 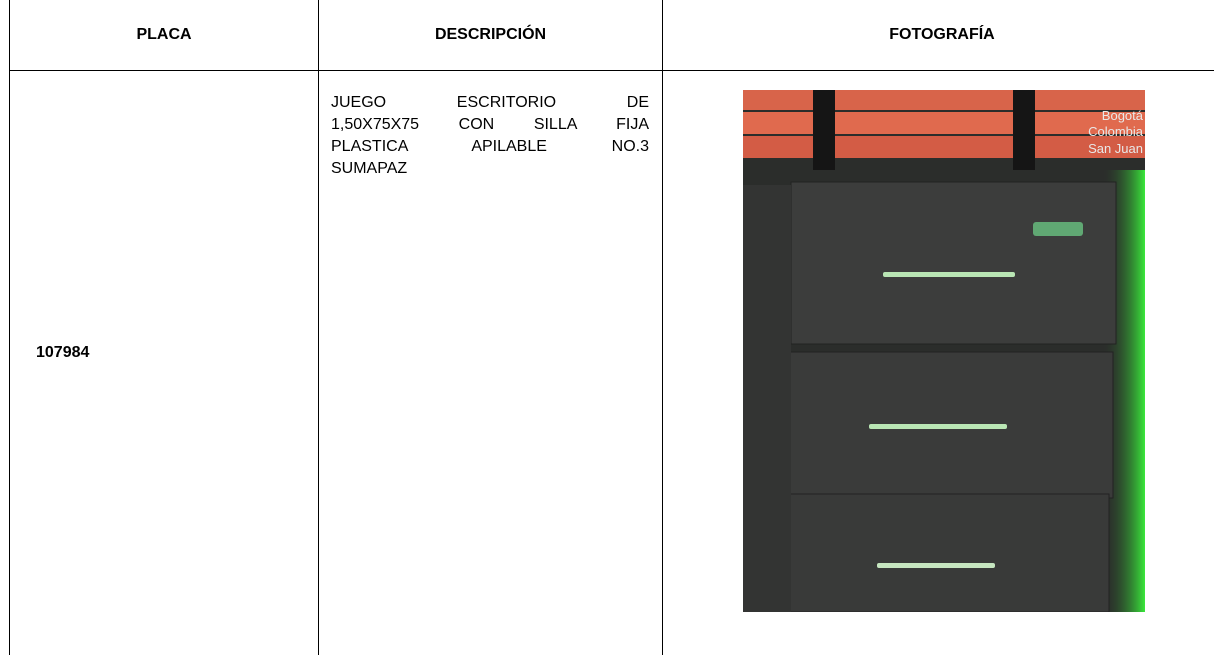 I want to click on description-line: PLASTICA APILABLE NO.3, so click(x=490, y=146).